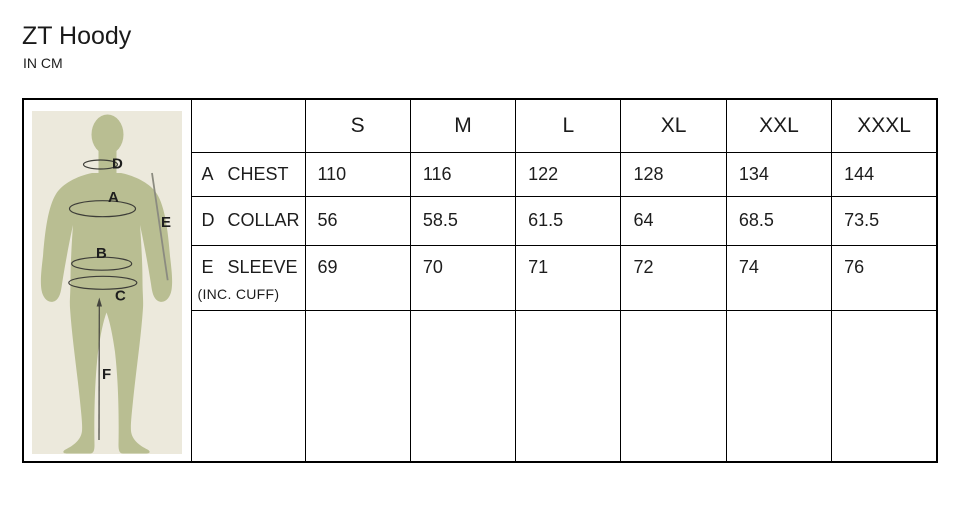 This screenshot has width=966, height=526. Describe the element at coordinates (673, 220) in the screenshot. I see `collar-value-xl: 64` at that location.